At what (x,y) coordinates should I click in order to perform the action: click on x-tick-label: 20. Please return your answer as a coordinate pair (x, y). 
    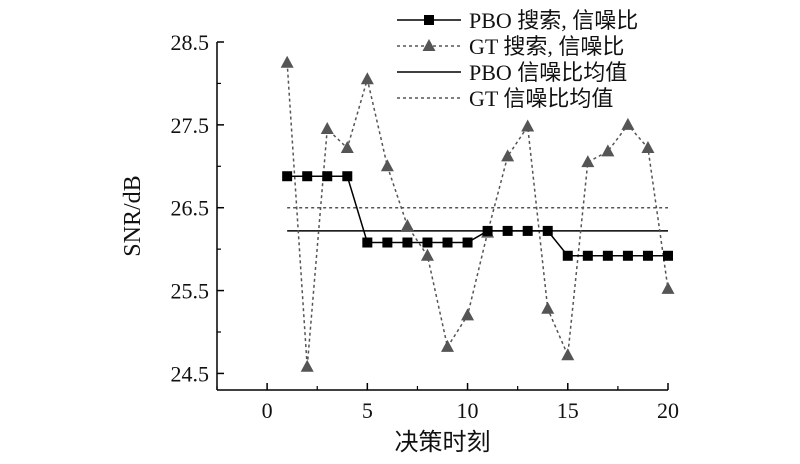
    Looking at the image, I should click on (668, 410).